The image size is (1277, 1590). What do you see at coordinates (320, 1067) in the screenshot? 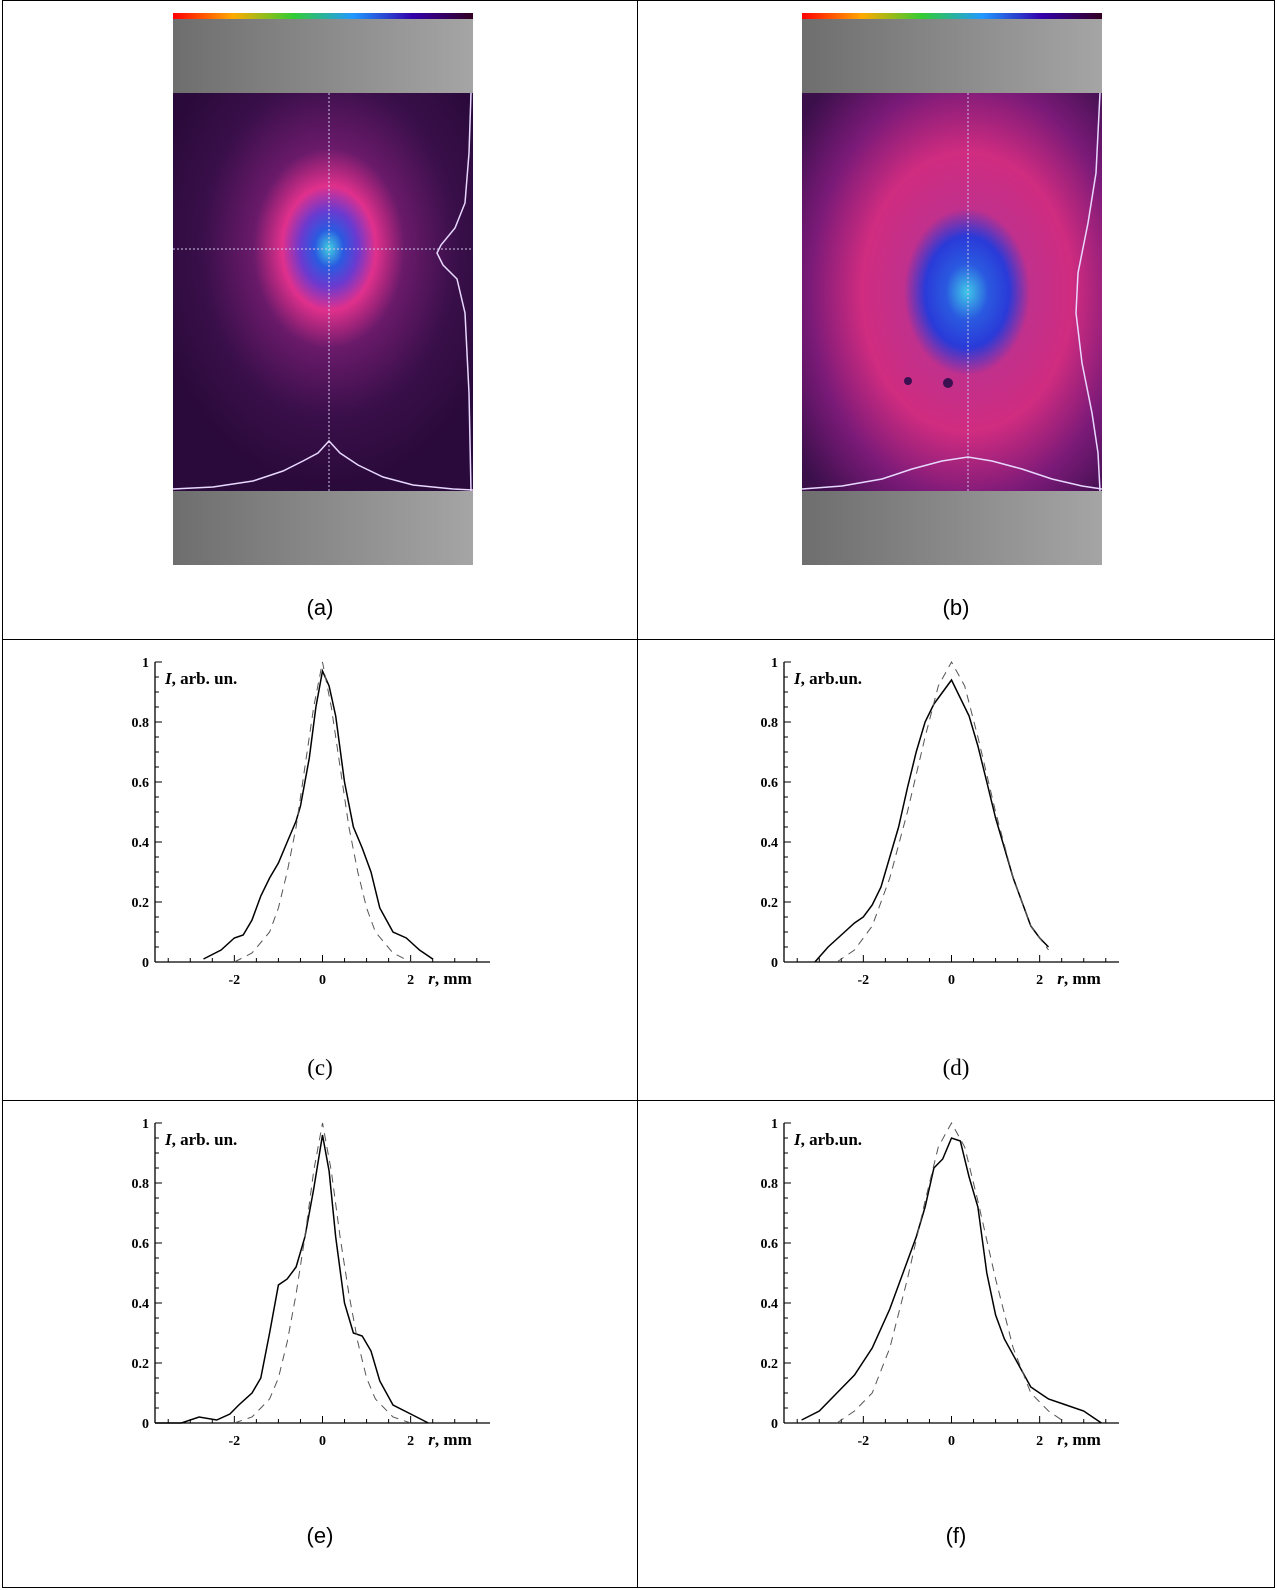
I see `caption-c: (c)` at bounding box center [320, 1067].